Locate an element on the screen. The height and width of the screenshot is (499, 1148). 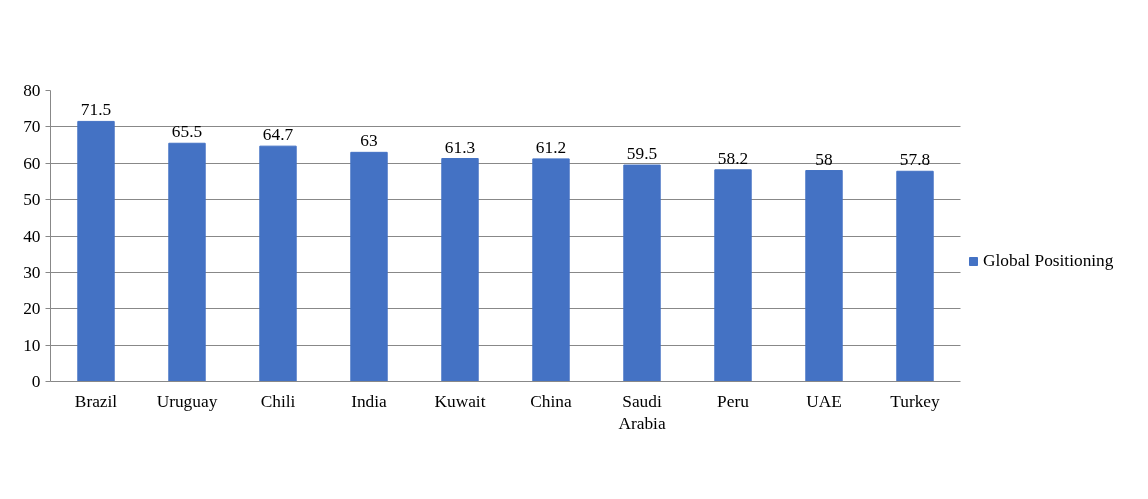
x-tick-label: Uruguay is located at coordinates (187, 401).